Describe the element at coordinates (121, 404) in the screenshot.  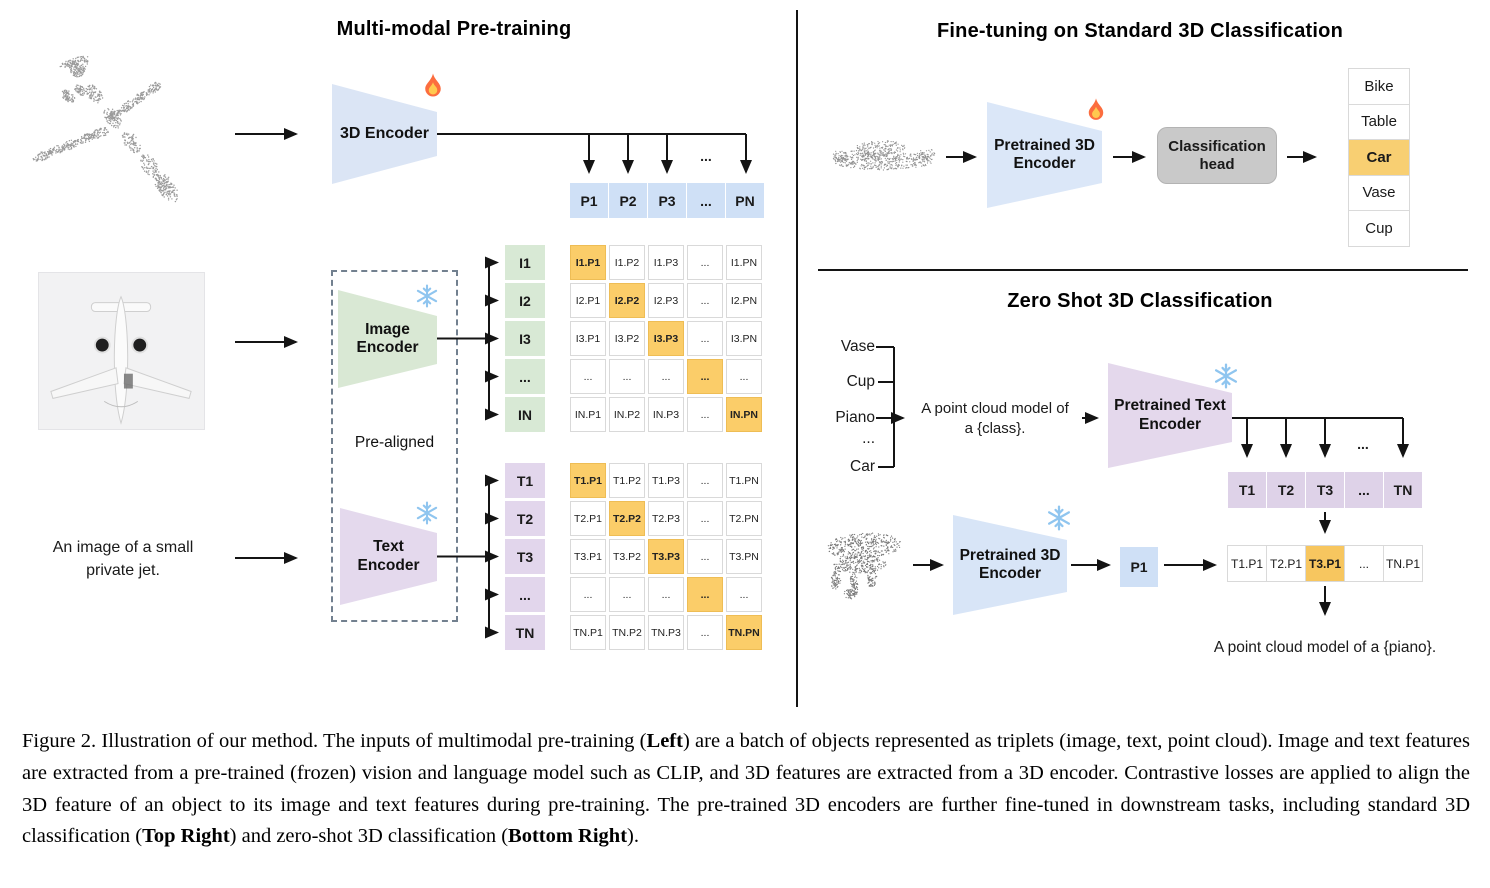
I see `jet-belly-line` at that location.